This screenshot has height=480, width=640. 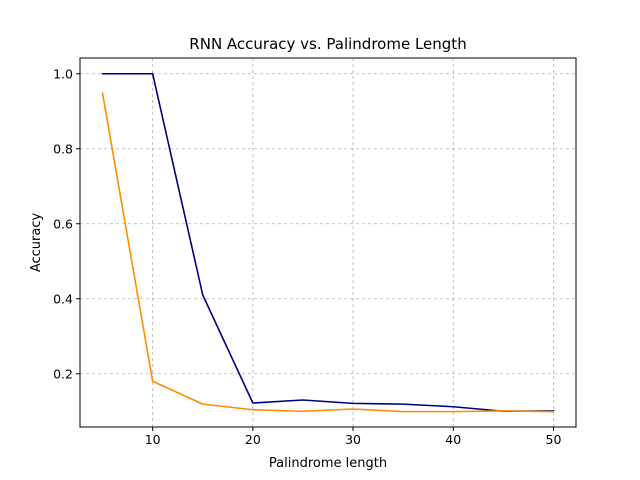 What do you see at coordinates (63, 223) in the screenshot?
I see `y-tick-label: 0.6` at bounding box center [63, 223].